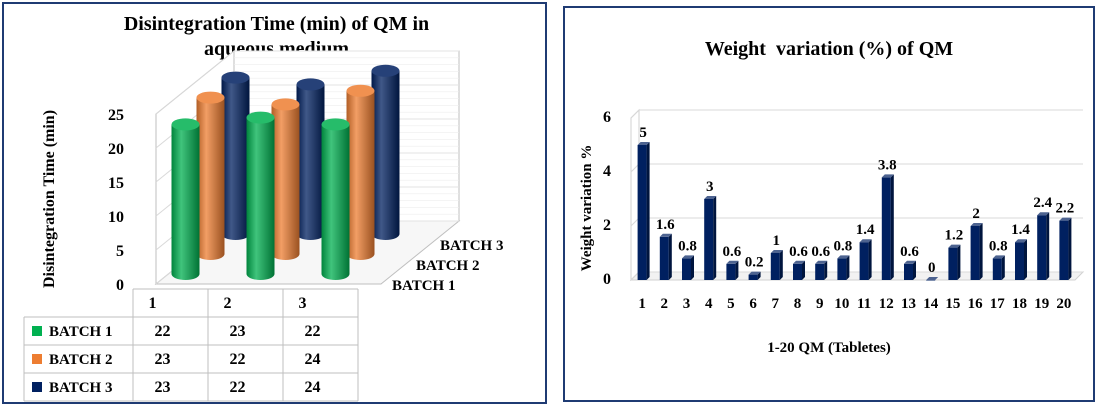 This screenshot has width=1097, height=406. I want to click on category-label: 2, so click(228, 303).